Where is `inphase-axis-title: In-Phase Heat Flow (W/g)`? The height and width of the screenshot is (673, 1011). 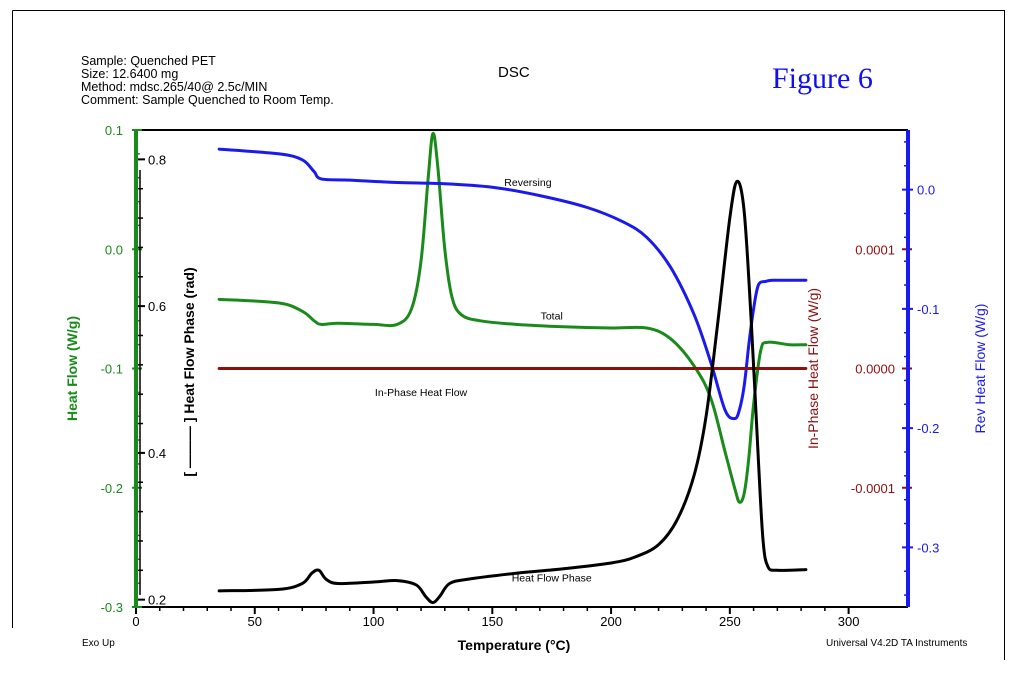 inphase-axis-title: In-Phase Heat Flow (W/g) is located at coordinates (813, 368).